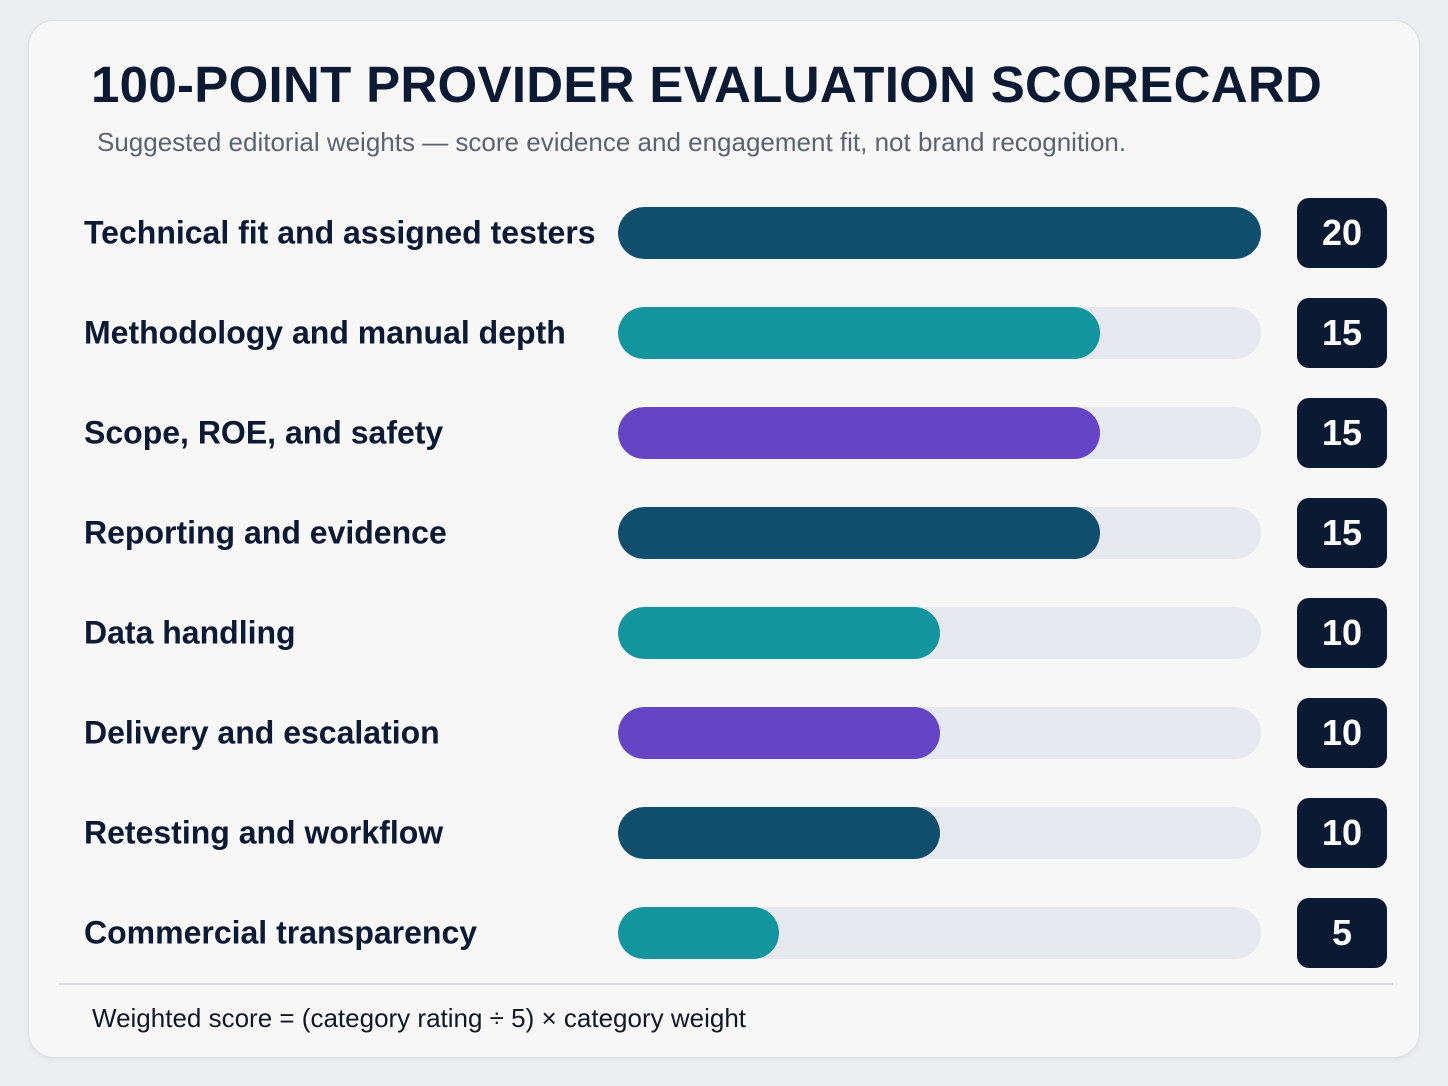 The height and width of the screenshot is (1086, 1448). I want to click on scorecard-row: Commercial transparency 5, so click(724, 933).